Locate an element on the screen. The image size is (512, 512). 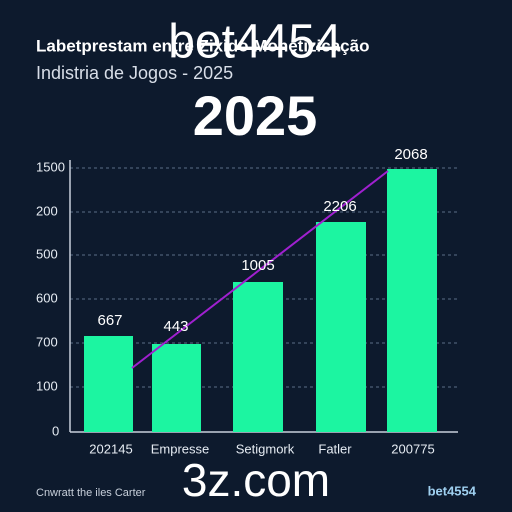
data-label: 2068 is located at coordinates (410, 154).